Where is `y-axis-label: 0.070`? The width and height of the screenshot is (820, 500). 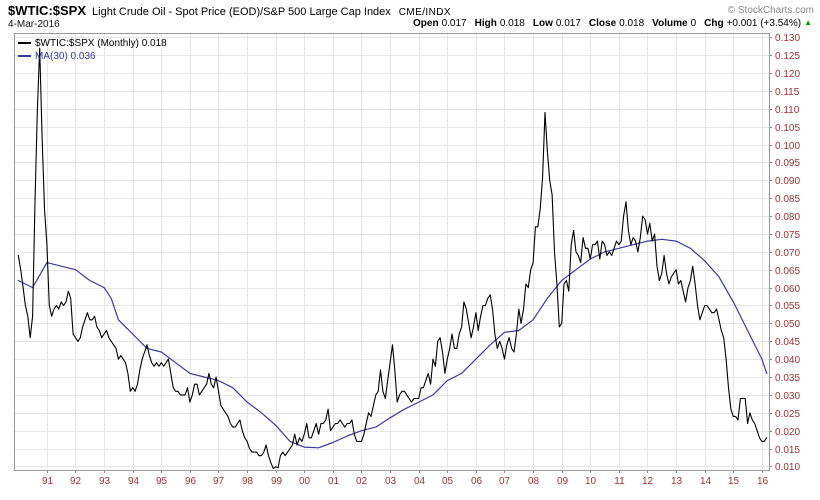 y-axis-label: 0.070 is located at coordinates (787, 253).